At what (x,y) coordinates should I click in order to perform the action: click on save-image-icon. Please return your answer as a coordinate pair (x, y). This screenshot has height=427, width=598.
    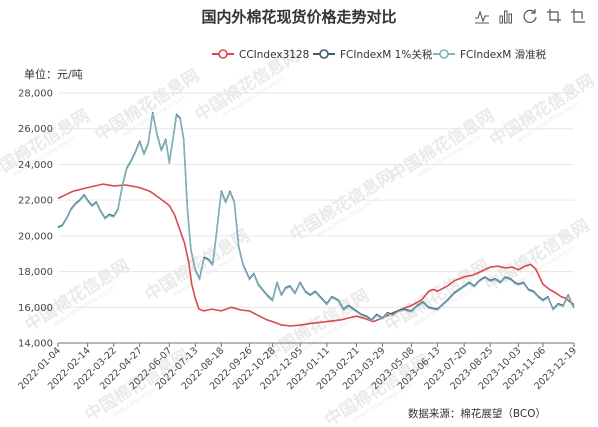
    Looking at the image, I should click on (578, 16).